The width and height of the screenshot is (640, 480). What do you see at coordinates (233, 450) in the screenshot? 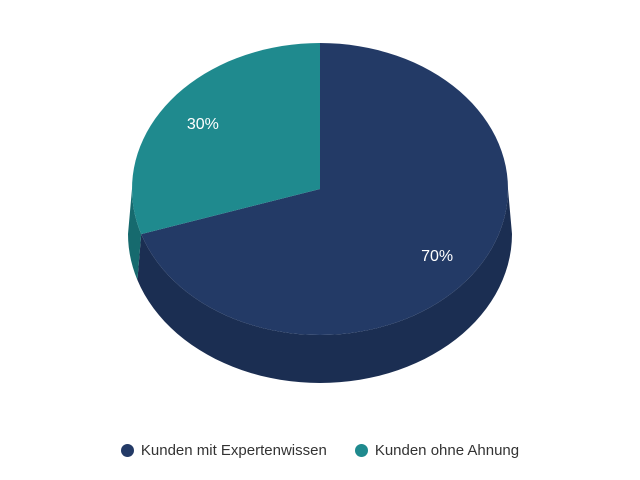
I see `legend-label: Kunden mit Expertenwissen` at bounding box center [233, 450].